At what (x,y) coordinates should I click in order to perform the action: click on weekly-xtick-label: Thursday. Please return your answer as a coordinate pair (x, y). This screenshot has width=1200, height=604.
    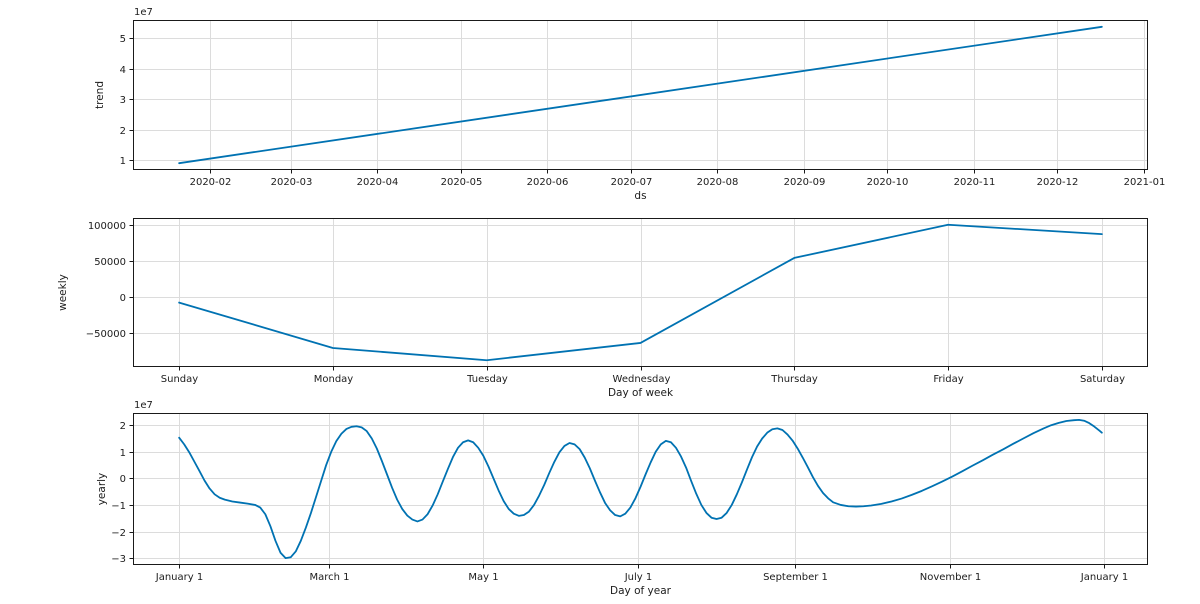
    Looking at the image, I should click on (794, 379).